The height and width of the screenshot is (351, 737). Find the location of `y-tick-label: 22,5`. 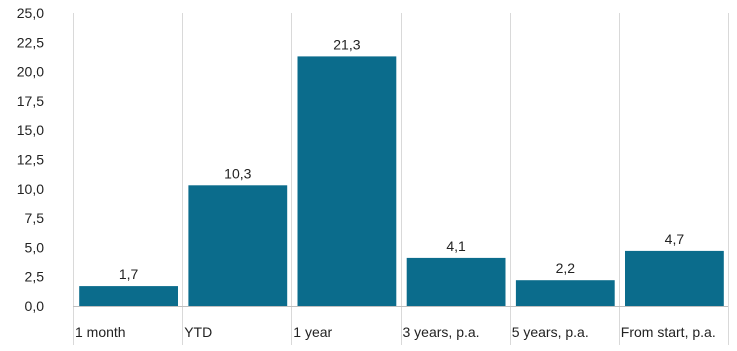

y-tick-label: 22,5 is located at coordinates (30, 42).